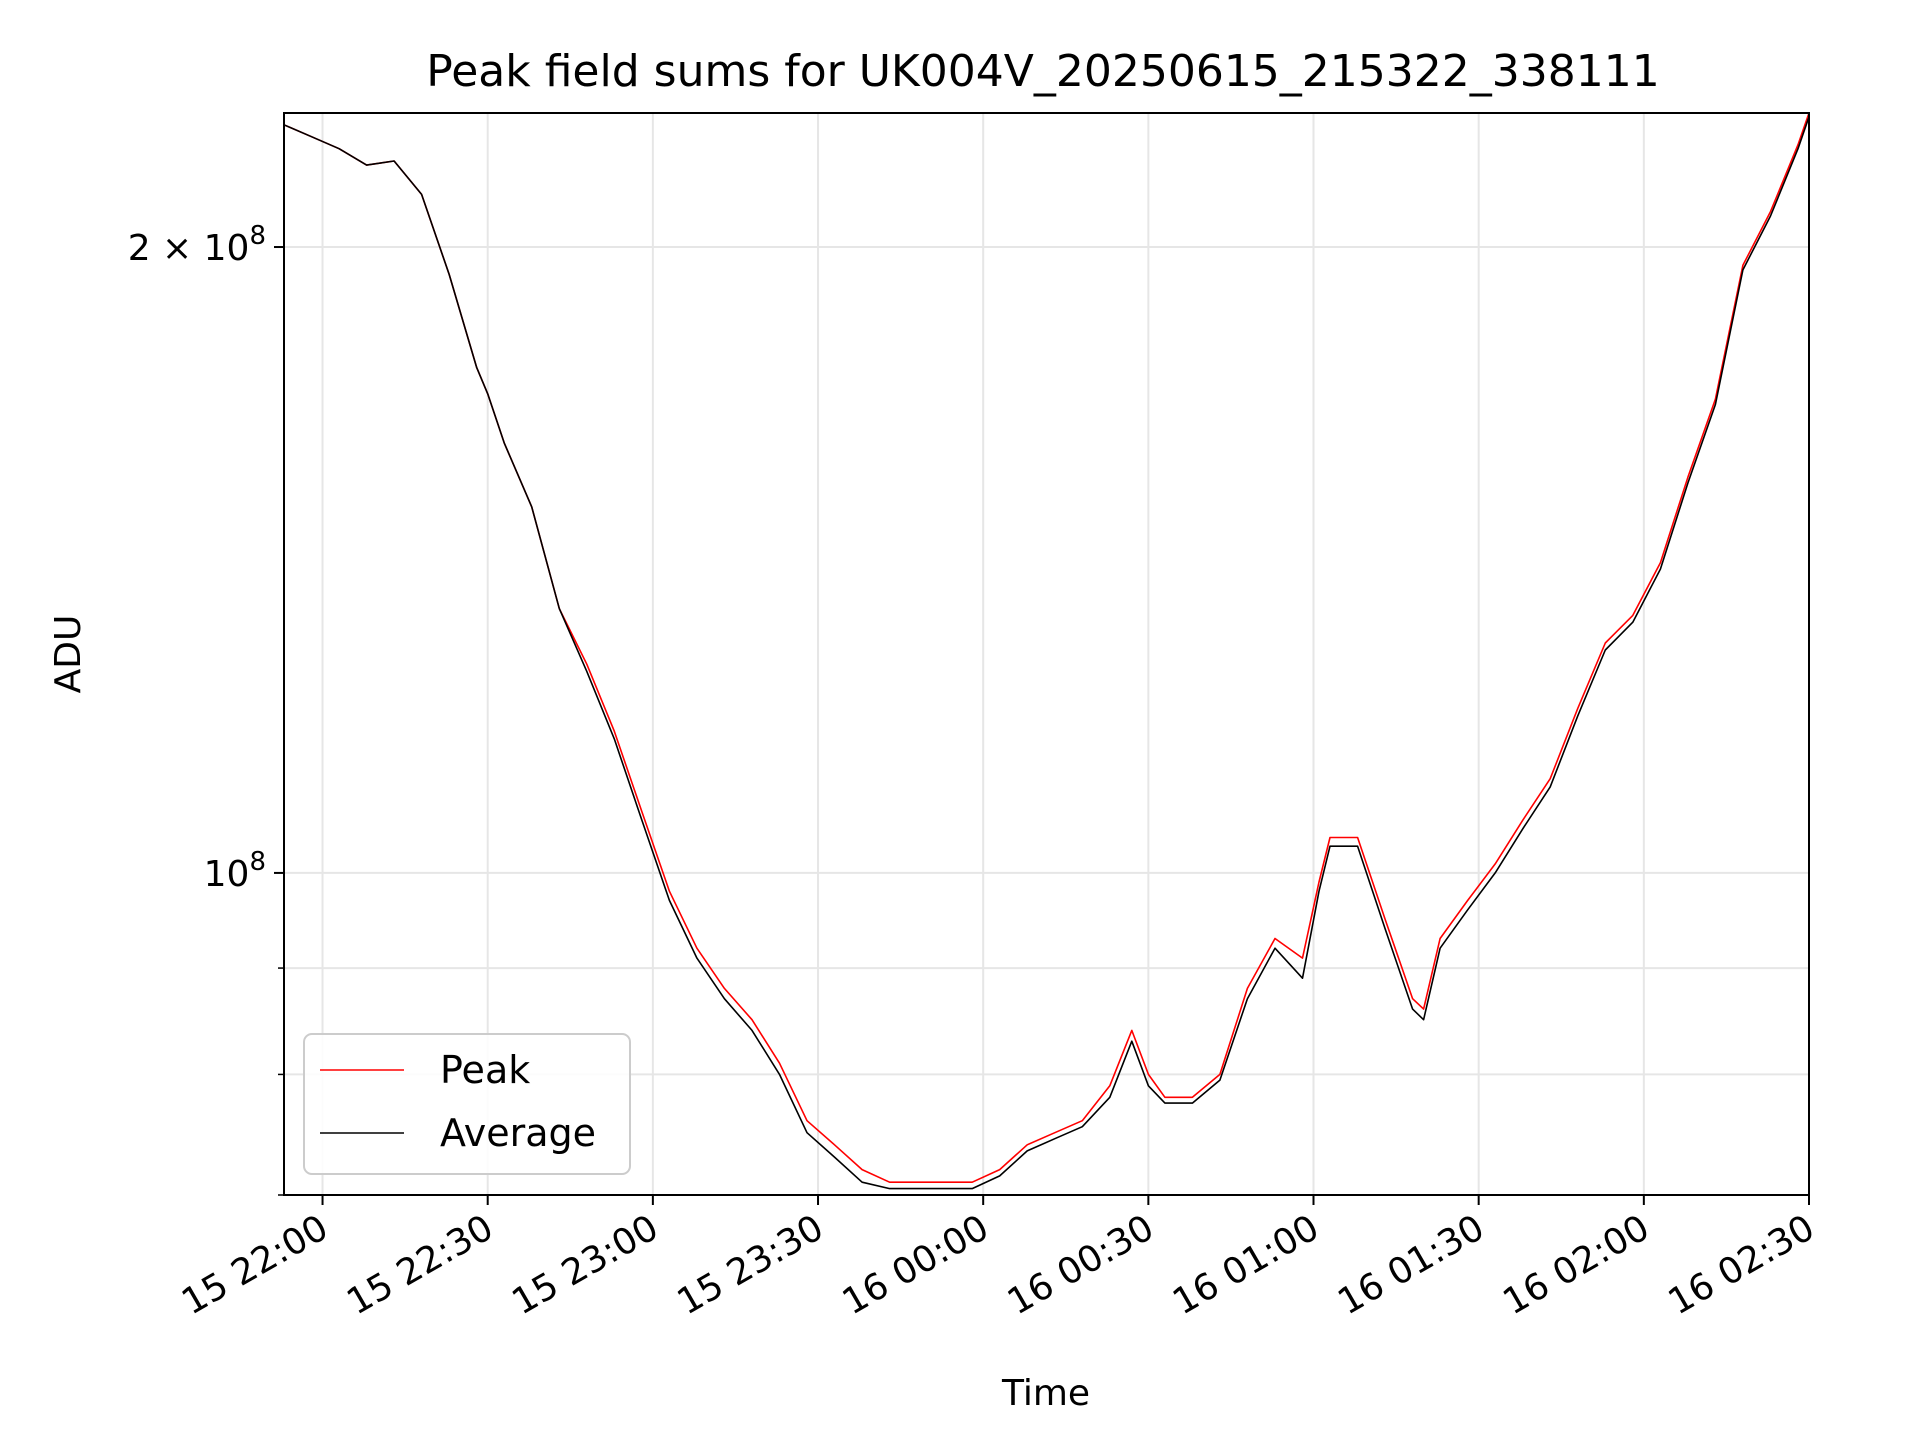 Image resolution: width=1920 pixels, height=1440 pixels. Describe the element at coordinates (206, 708) in the screenshot. I see `y-axis-ticks: 2 × 108 108` at that location.